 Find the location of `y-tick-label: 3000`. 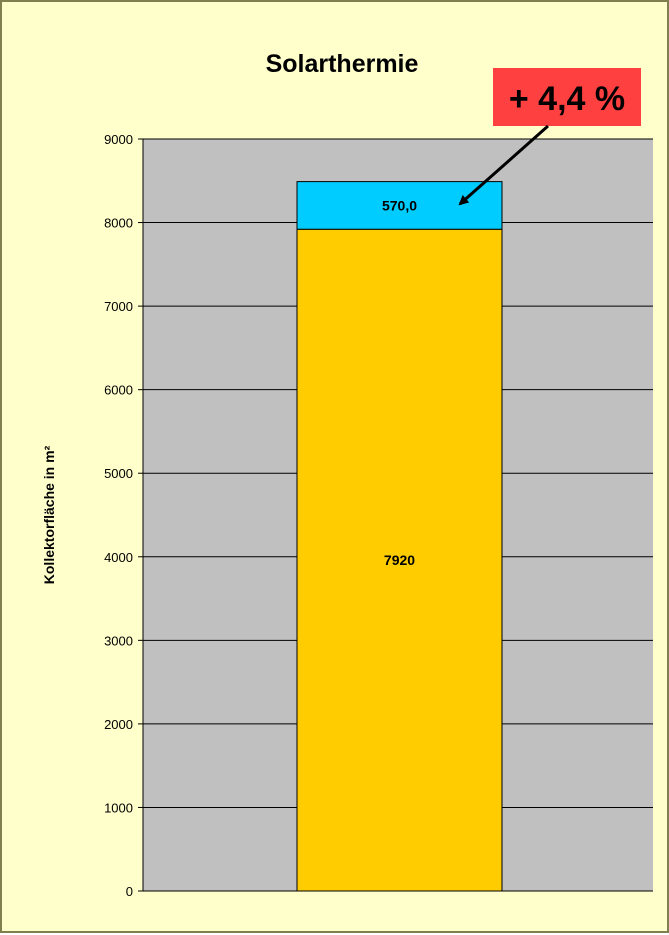

y-tick-label: 3000 is located at coordinates (118, 640).